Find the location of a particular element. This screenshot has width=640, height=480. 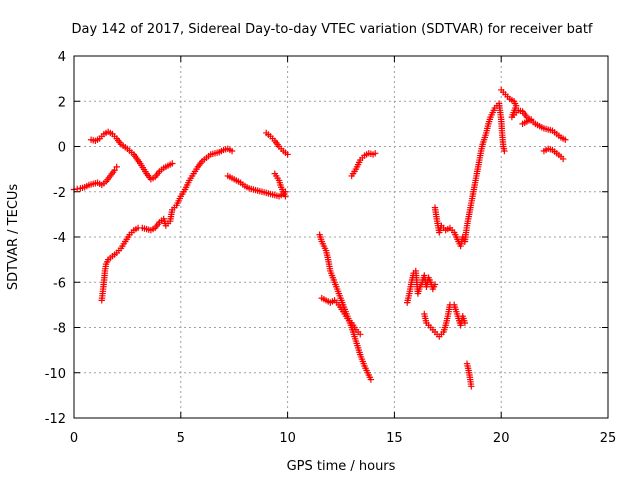

x-tick-label: 5 is located at coordinates (181, 438).